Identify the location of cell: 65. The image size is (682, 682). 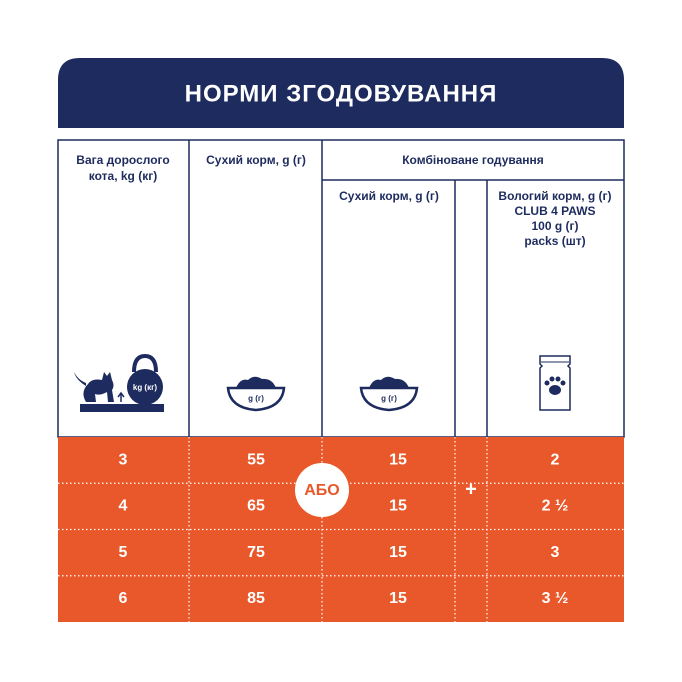
(256, 506).